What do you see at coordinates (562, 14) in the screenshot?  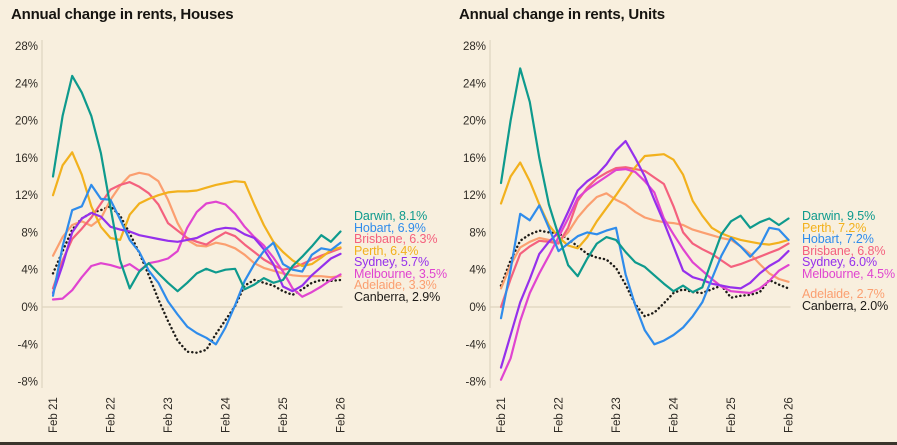 I see `units-chart-title: Annual change in rents, Units` at bounding box center [562, 14].